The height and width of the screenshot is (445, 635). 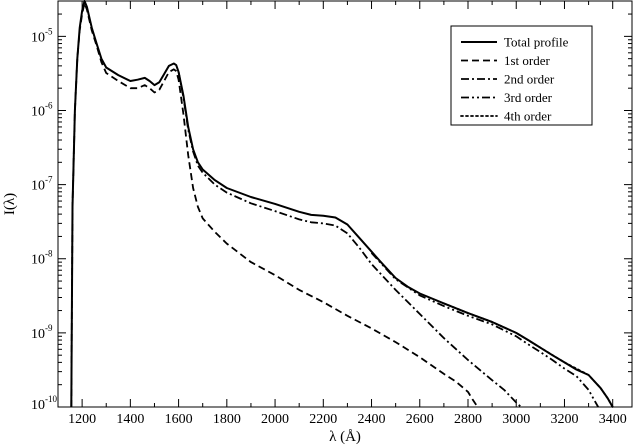 I want to click on x-tick-label: 3000, so click(x=516, y=419).